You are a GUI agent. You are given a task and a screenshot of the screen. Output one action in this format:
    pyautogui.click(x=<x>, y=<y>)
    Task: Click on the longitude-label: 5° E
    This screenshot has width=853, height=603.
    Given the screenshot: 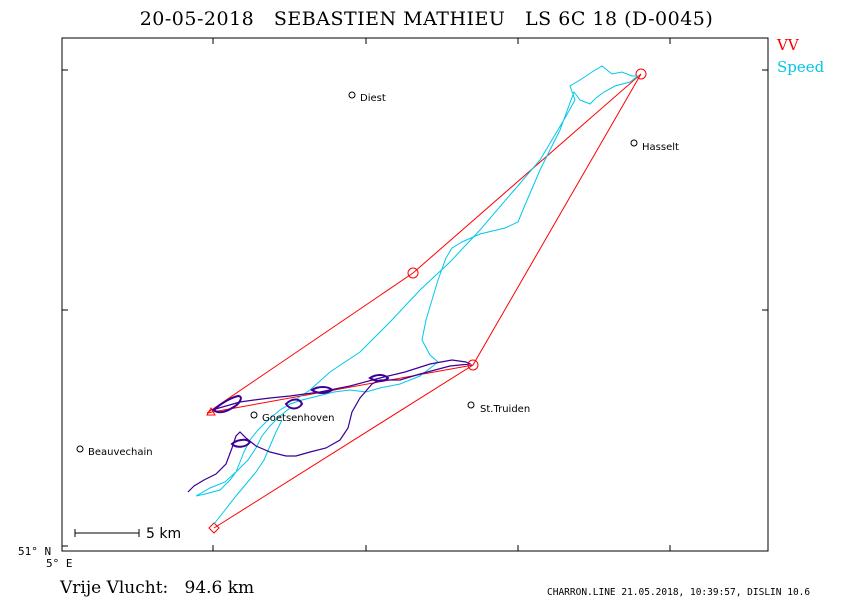 What is the action you would take?
    pyautogui.click(x=59, y=563)
    